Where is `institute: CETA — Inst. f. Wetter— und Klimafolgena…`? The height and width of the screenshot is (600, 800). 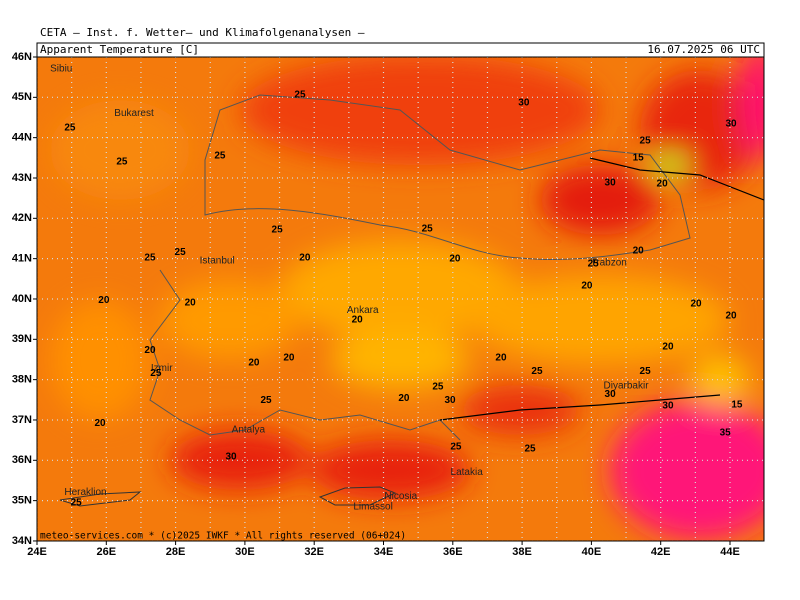 institute: CETA — Inst. f. Wetter— und Klimafolgena… is located at coordinates (202, 32).